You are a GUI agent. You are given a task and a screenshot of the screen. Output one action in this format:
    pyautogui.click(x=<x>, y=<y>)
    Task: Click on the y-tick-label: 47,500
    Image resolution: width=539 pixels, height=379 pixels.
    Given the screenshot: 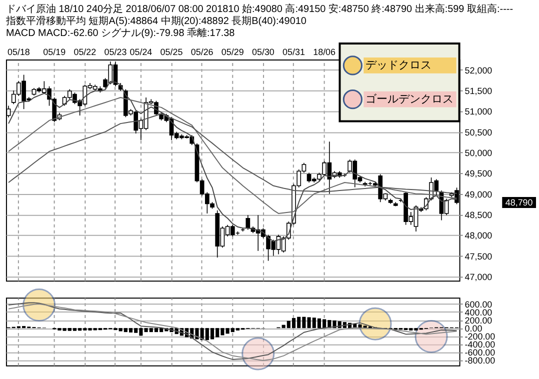 What is the action you would take?
    pyautogui.click(x=478, y=256)
    